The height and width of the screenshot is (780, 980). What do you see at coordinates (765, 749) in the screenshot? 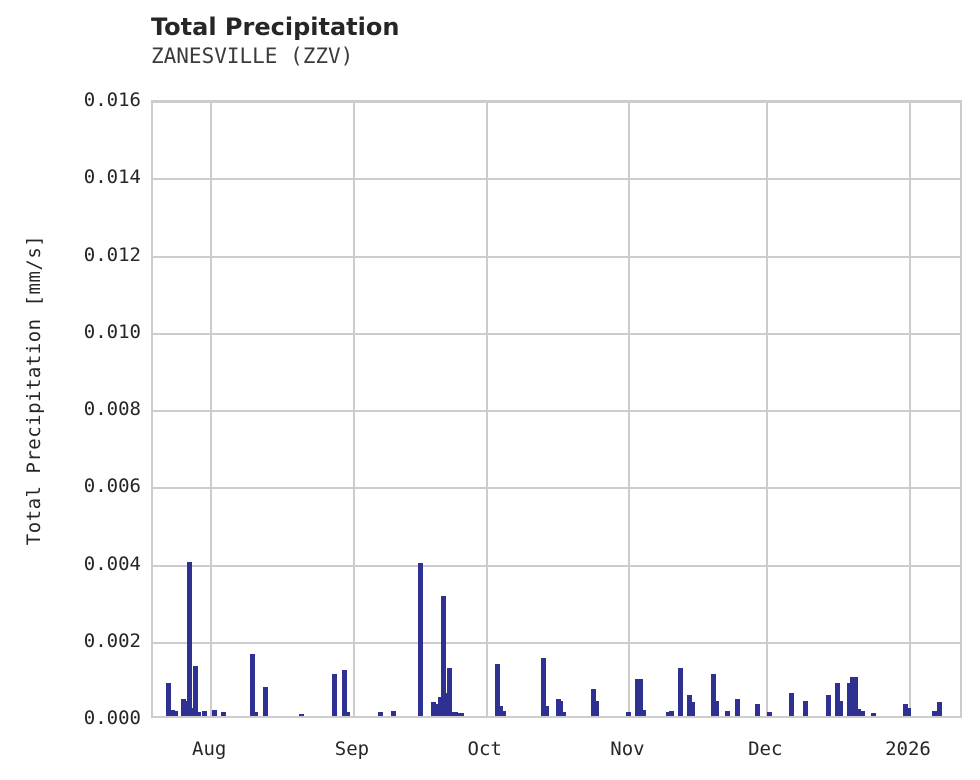
I see `x-axis-tick-label: Dec` at bounding box center [765, 749].